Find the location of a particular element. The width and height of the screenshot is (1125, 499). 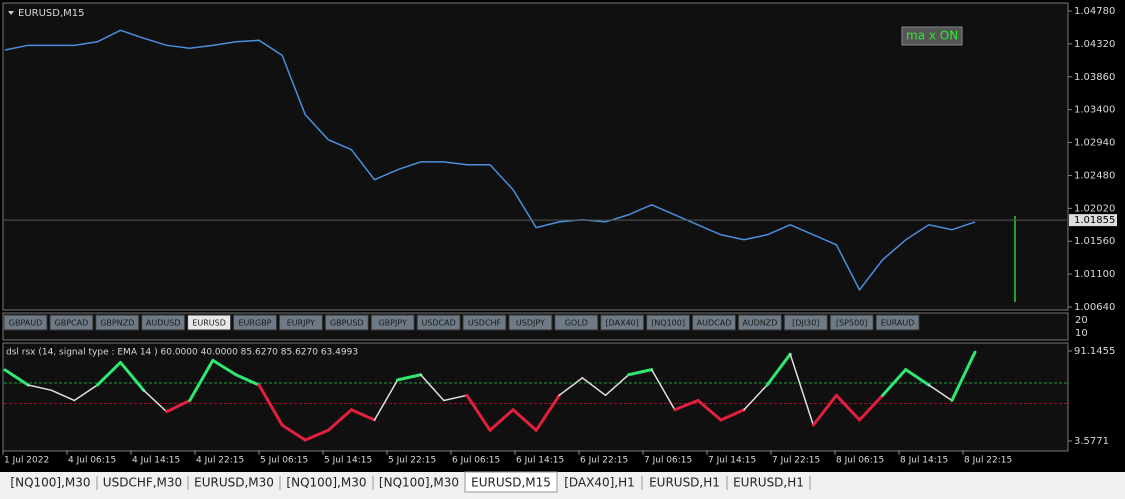

y-tick-label: 1.01100 is located at coordinates (1094, 274).